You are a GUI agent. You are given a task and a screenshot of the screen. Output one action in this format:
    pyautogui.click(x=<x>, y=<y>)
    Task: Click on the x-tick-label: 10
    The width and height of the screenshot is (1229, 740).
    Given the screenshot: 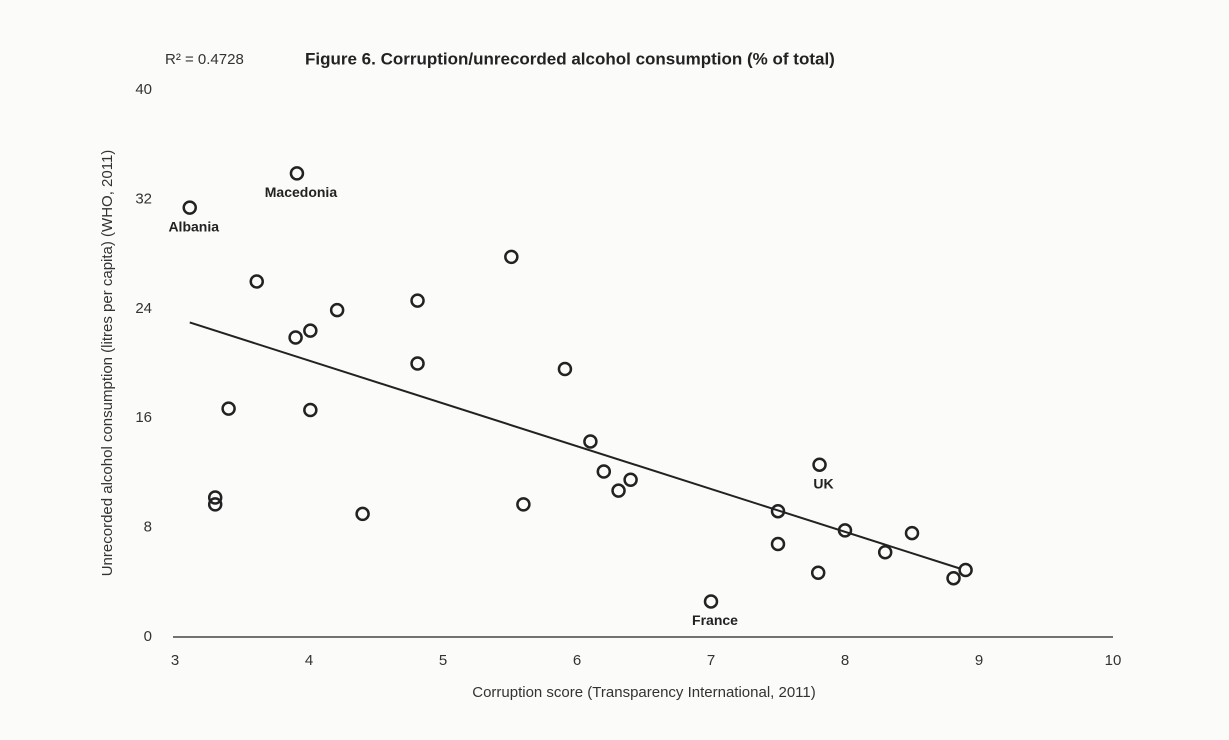 What is the action you would take?
    pyautogui.click(x=1113, y=660)
    